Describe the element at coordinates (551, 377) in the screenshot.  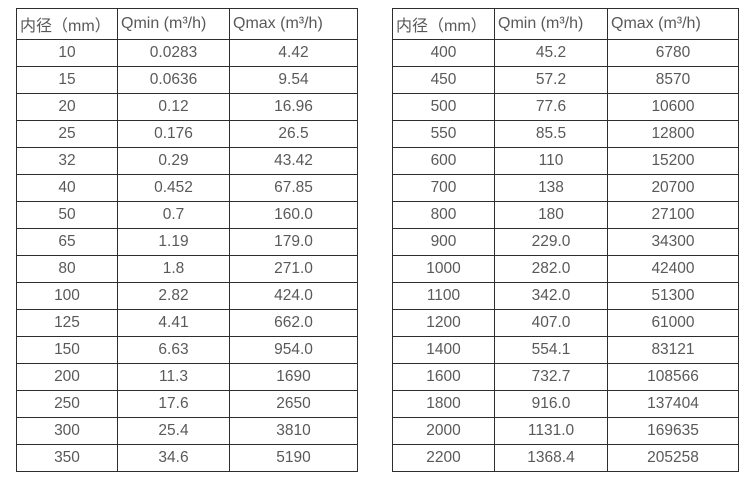
I see `table-cell: 732.7` at that location.